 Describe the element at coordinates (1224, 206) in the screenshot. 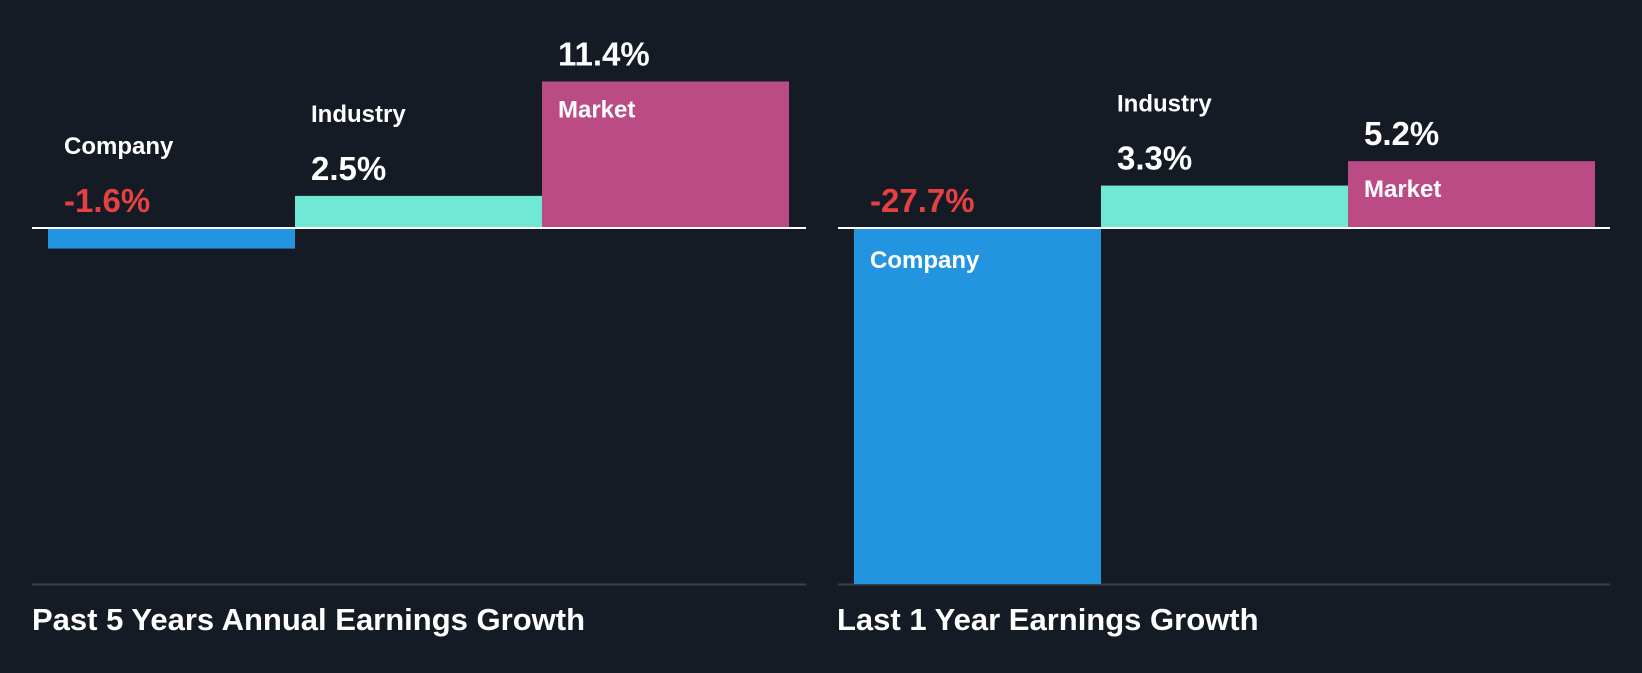

I see `bar-industry-last-1-year` at that location.